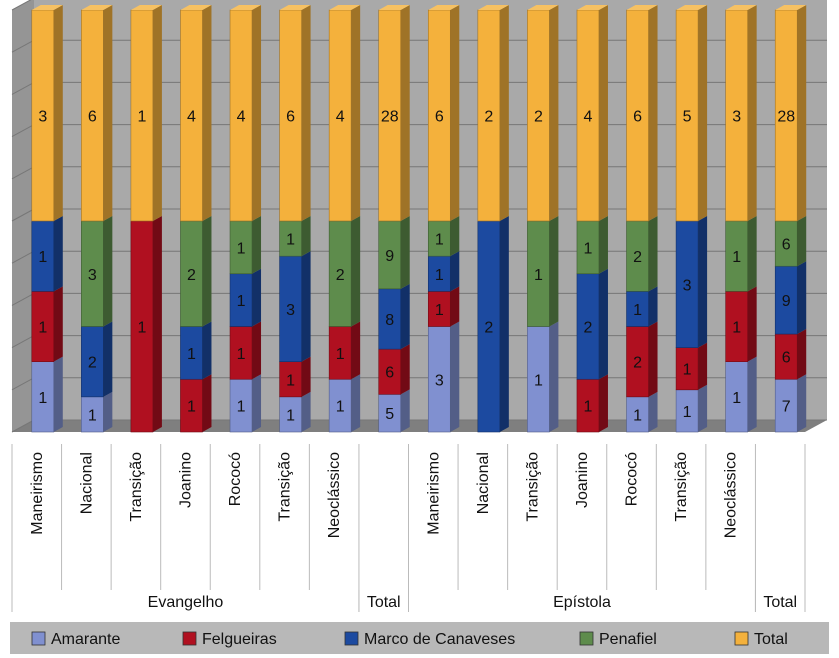  I want to click on legend-label: Amarante, so click(85, 639).